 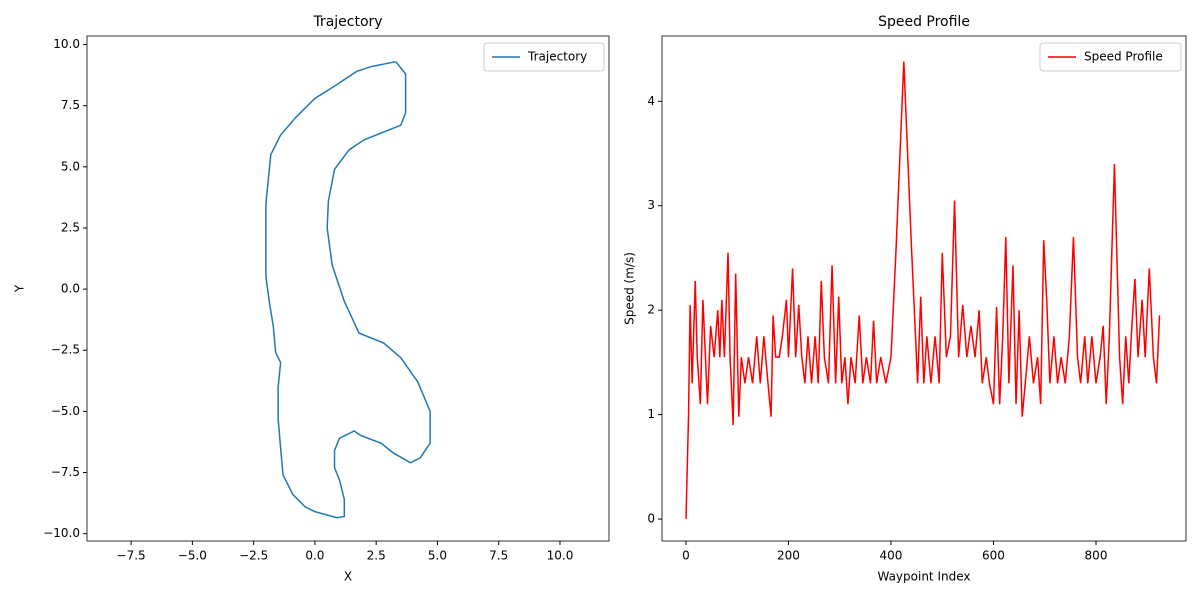 What do you see at coordinates (498, 556) in the screenshot?
I see `x-tick-label: 7.5` at bounding box center [498, 556].